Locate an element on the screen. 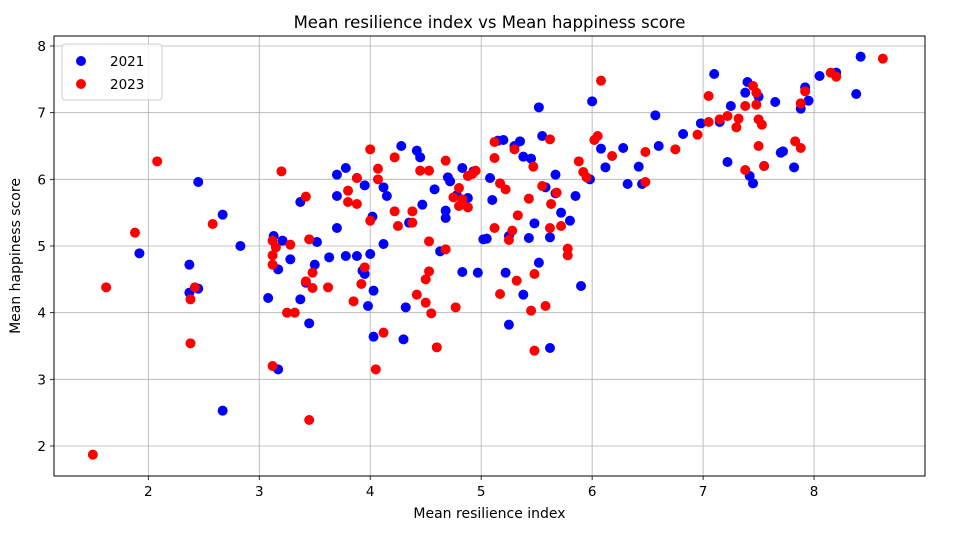 This screenshot has height=533, width=966. x-axis-ticks: 2 3 4 5 6 7 8 is located at coordinates (481, 488).